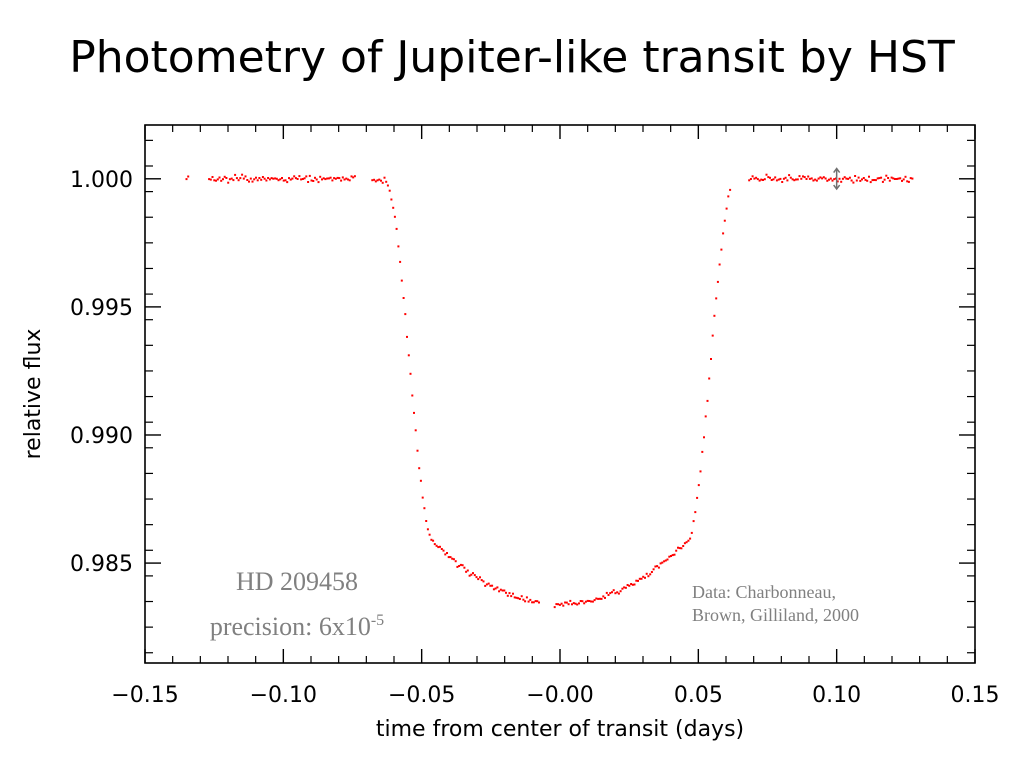  What do you see at coordinates (144, 695) in the screenshot?
I see `x-tick-label: −0.15` at bounding box center [144, 695].